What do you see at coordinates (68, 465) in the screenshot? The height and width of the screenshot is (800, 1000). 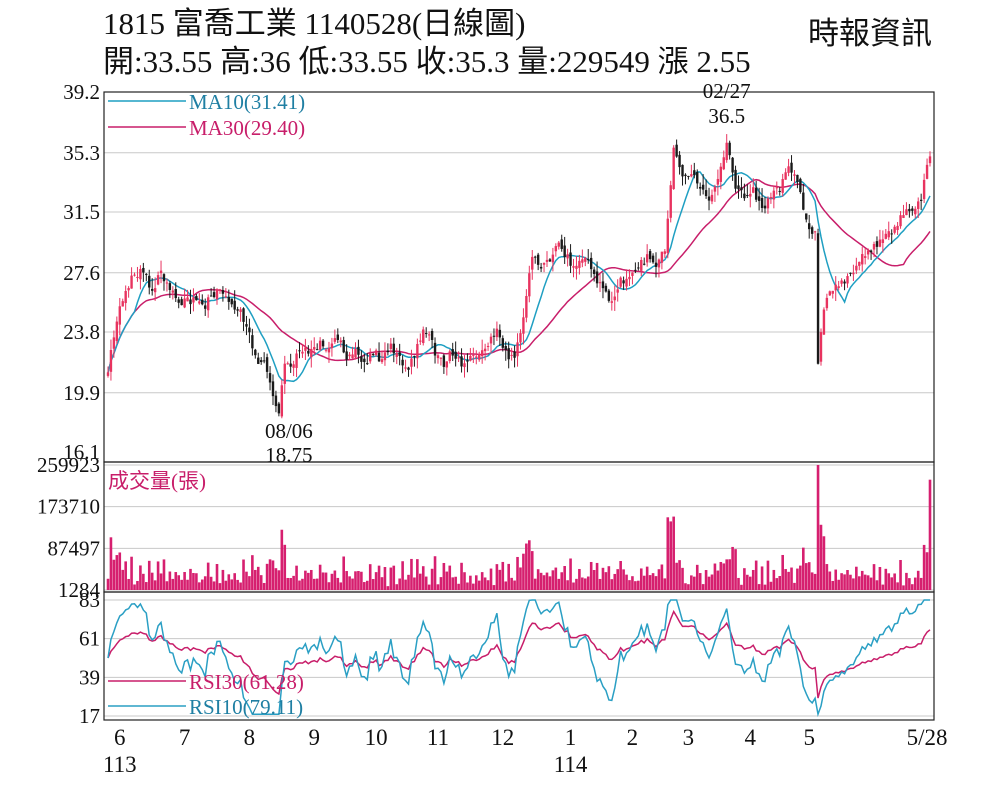 I see `volume-y-tick: 259923` at bounding box center [68, 465].